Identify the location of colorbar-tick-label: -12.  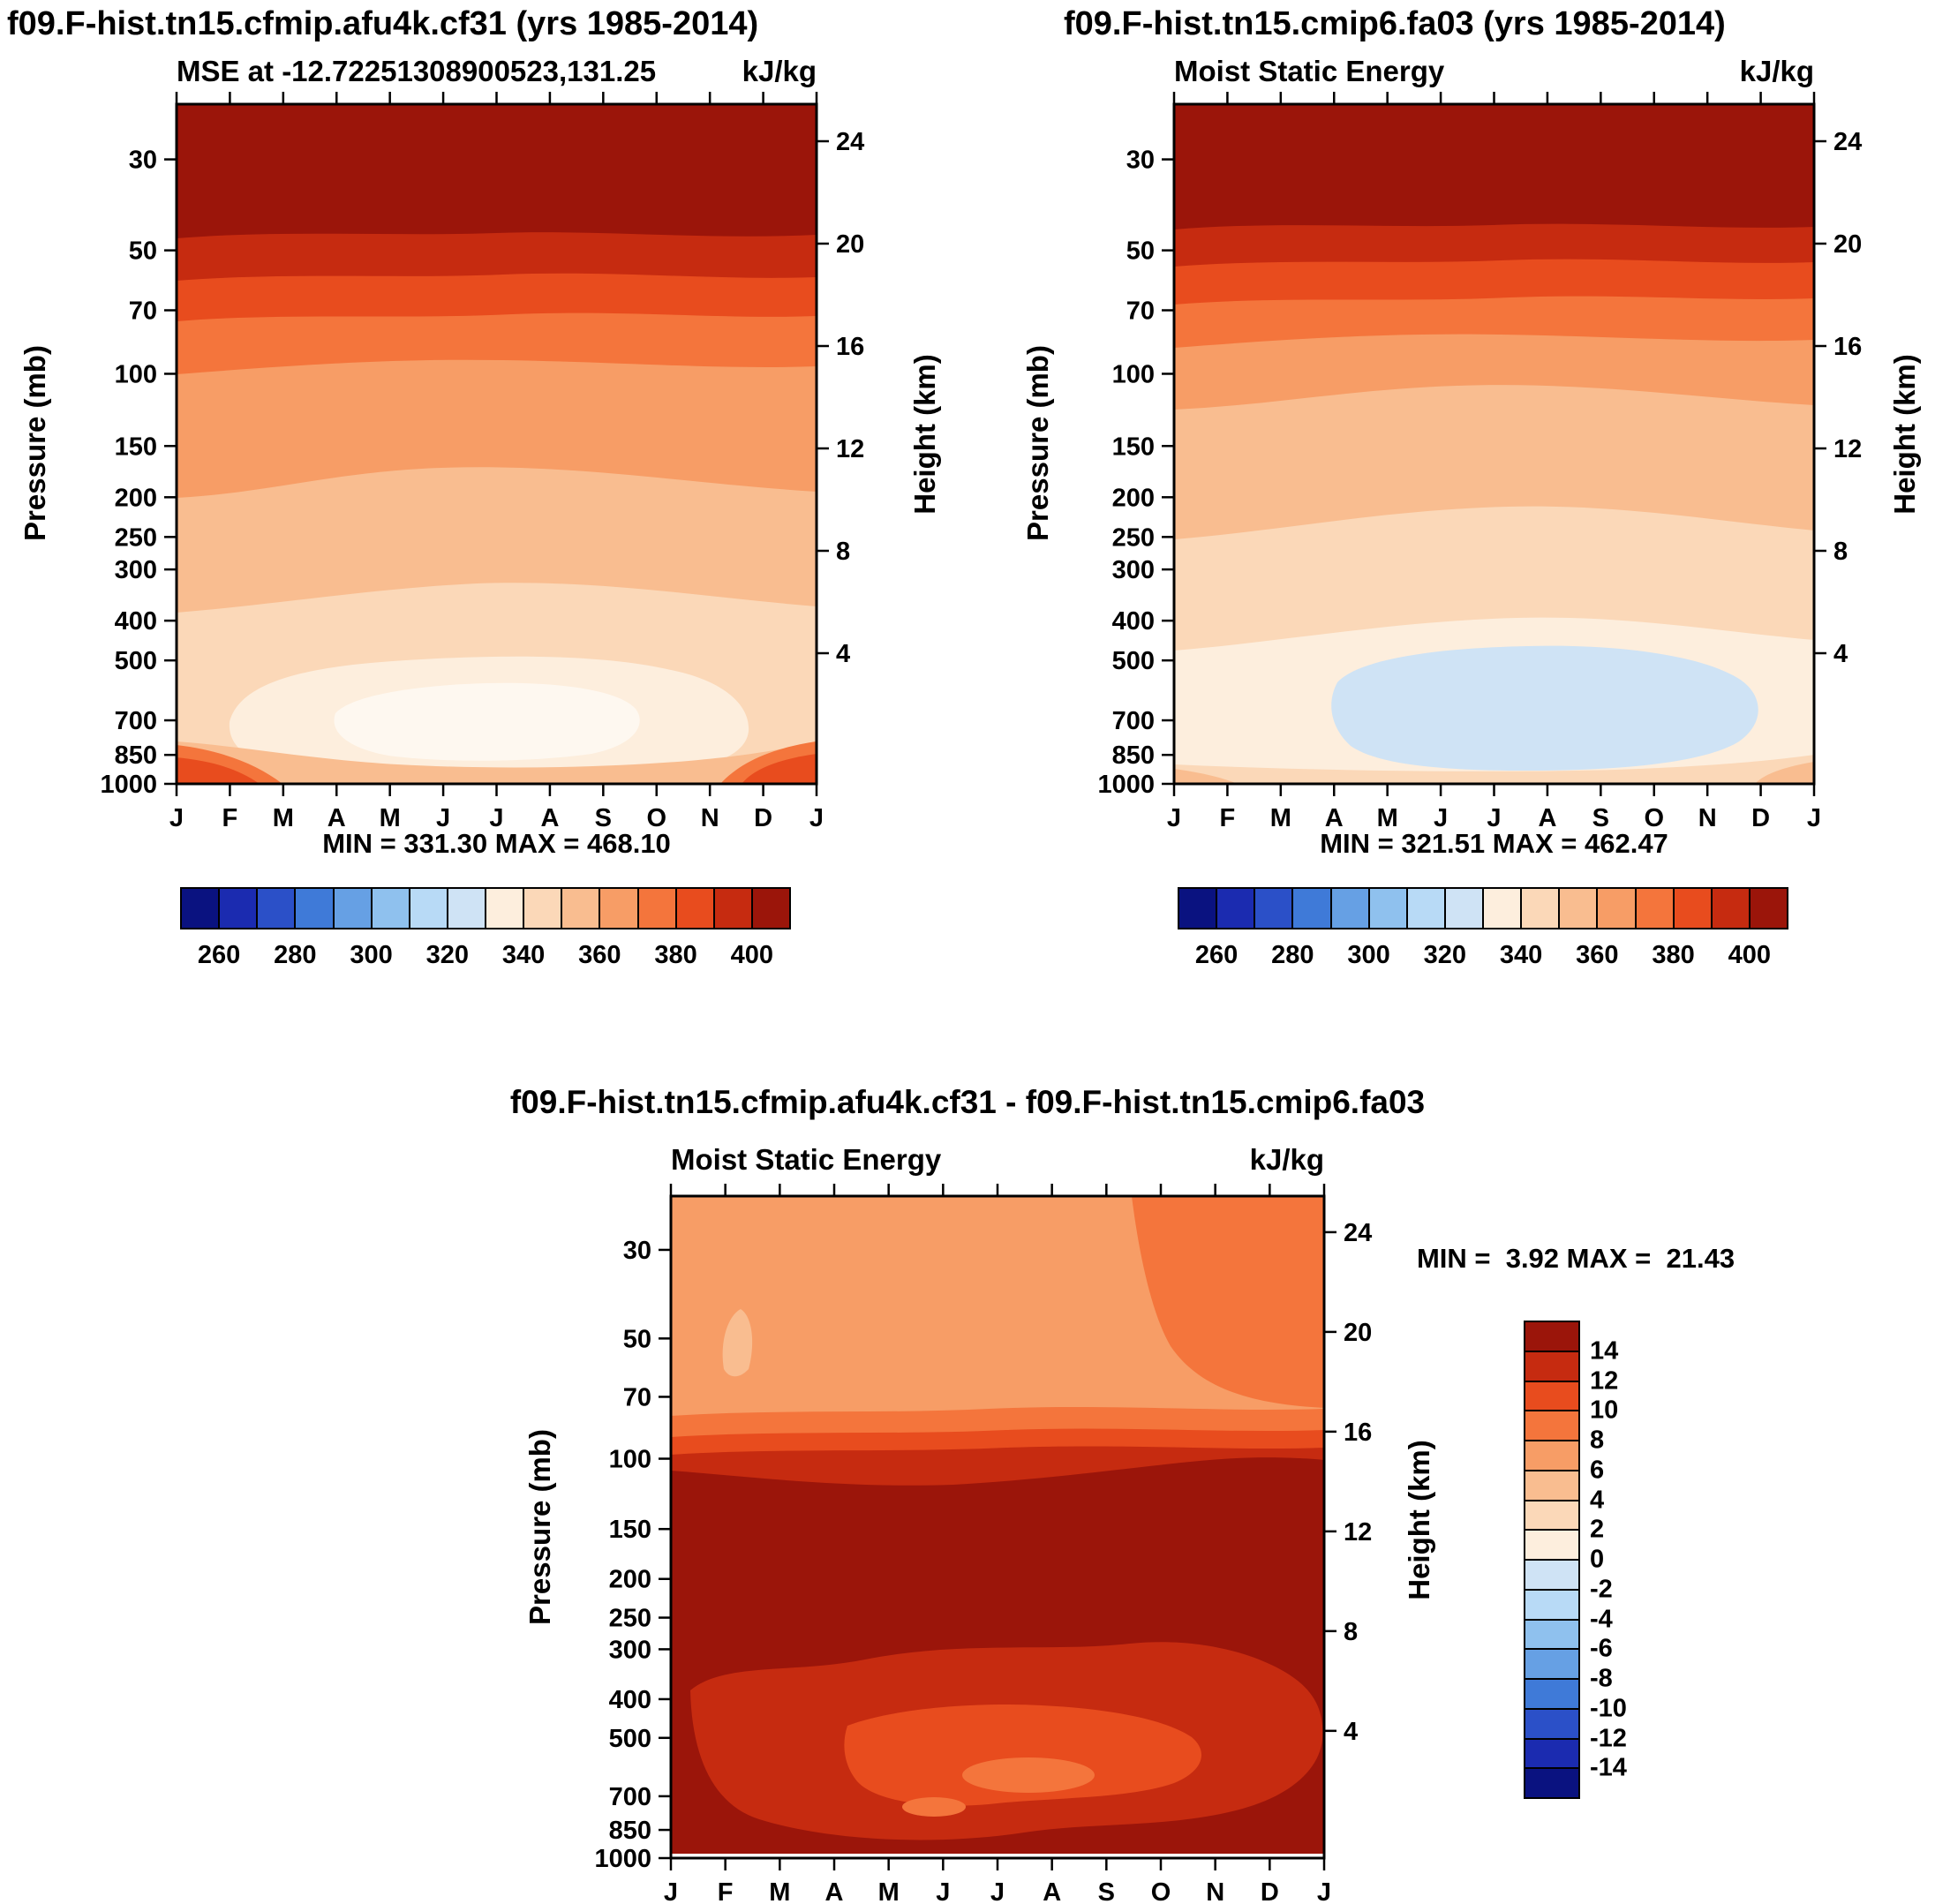
(1608, 1738).